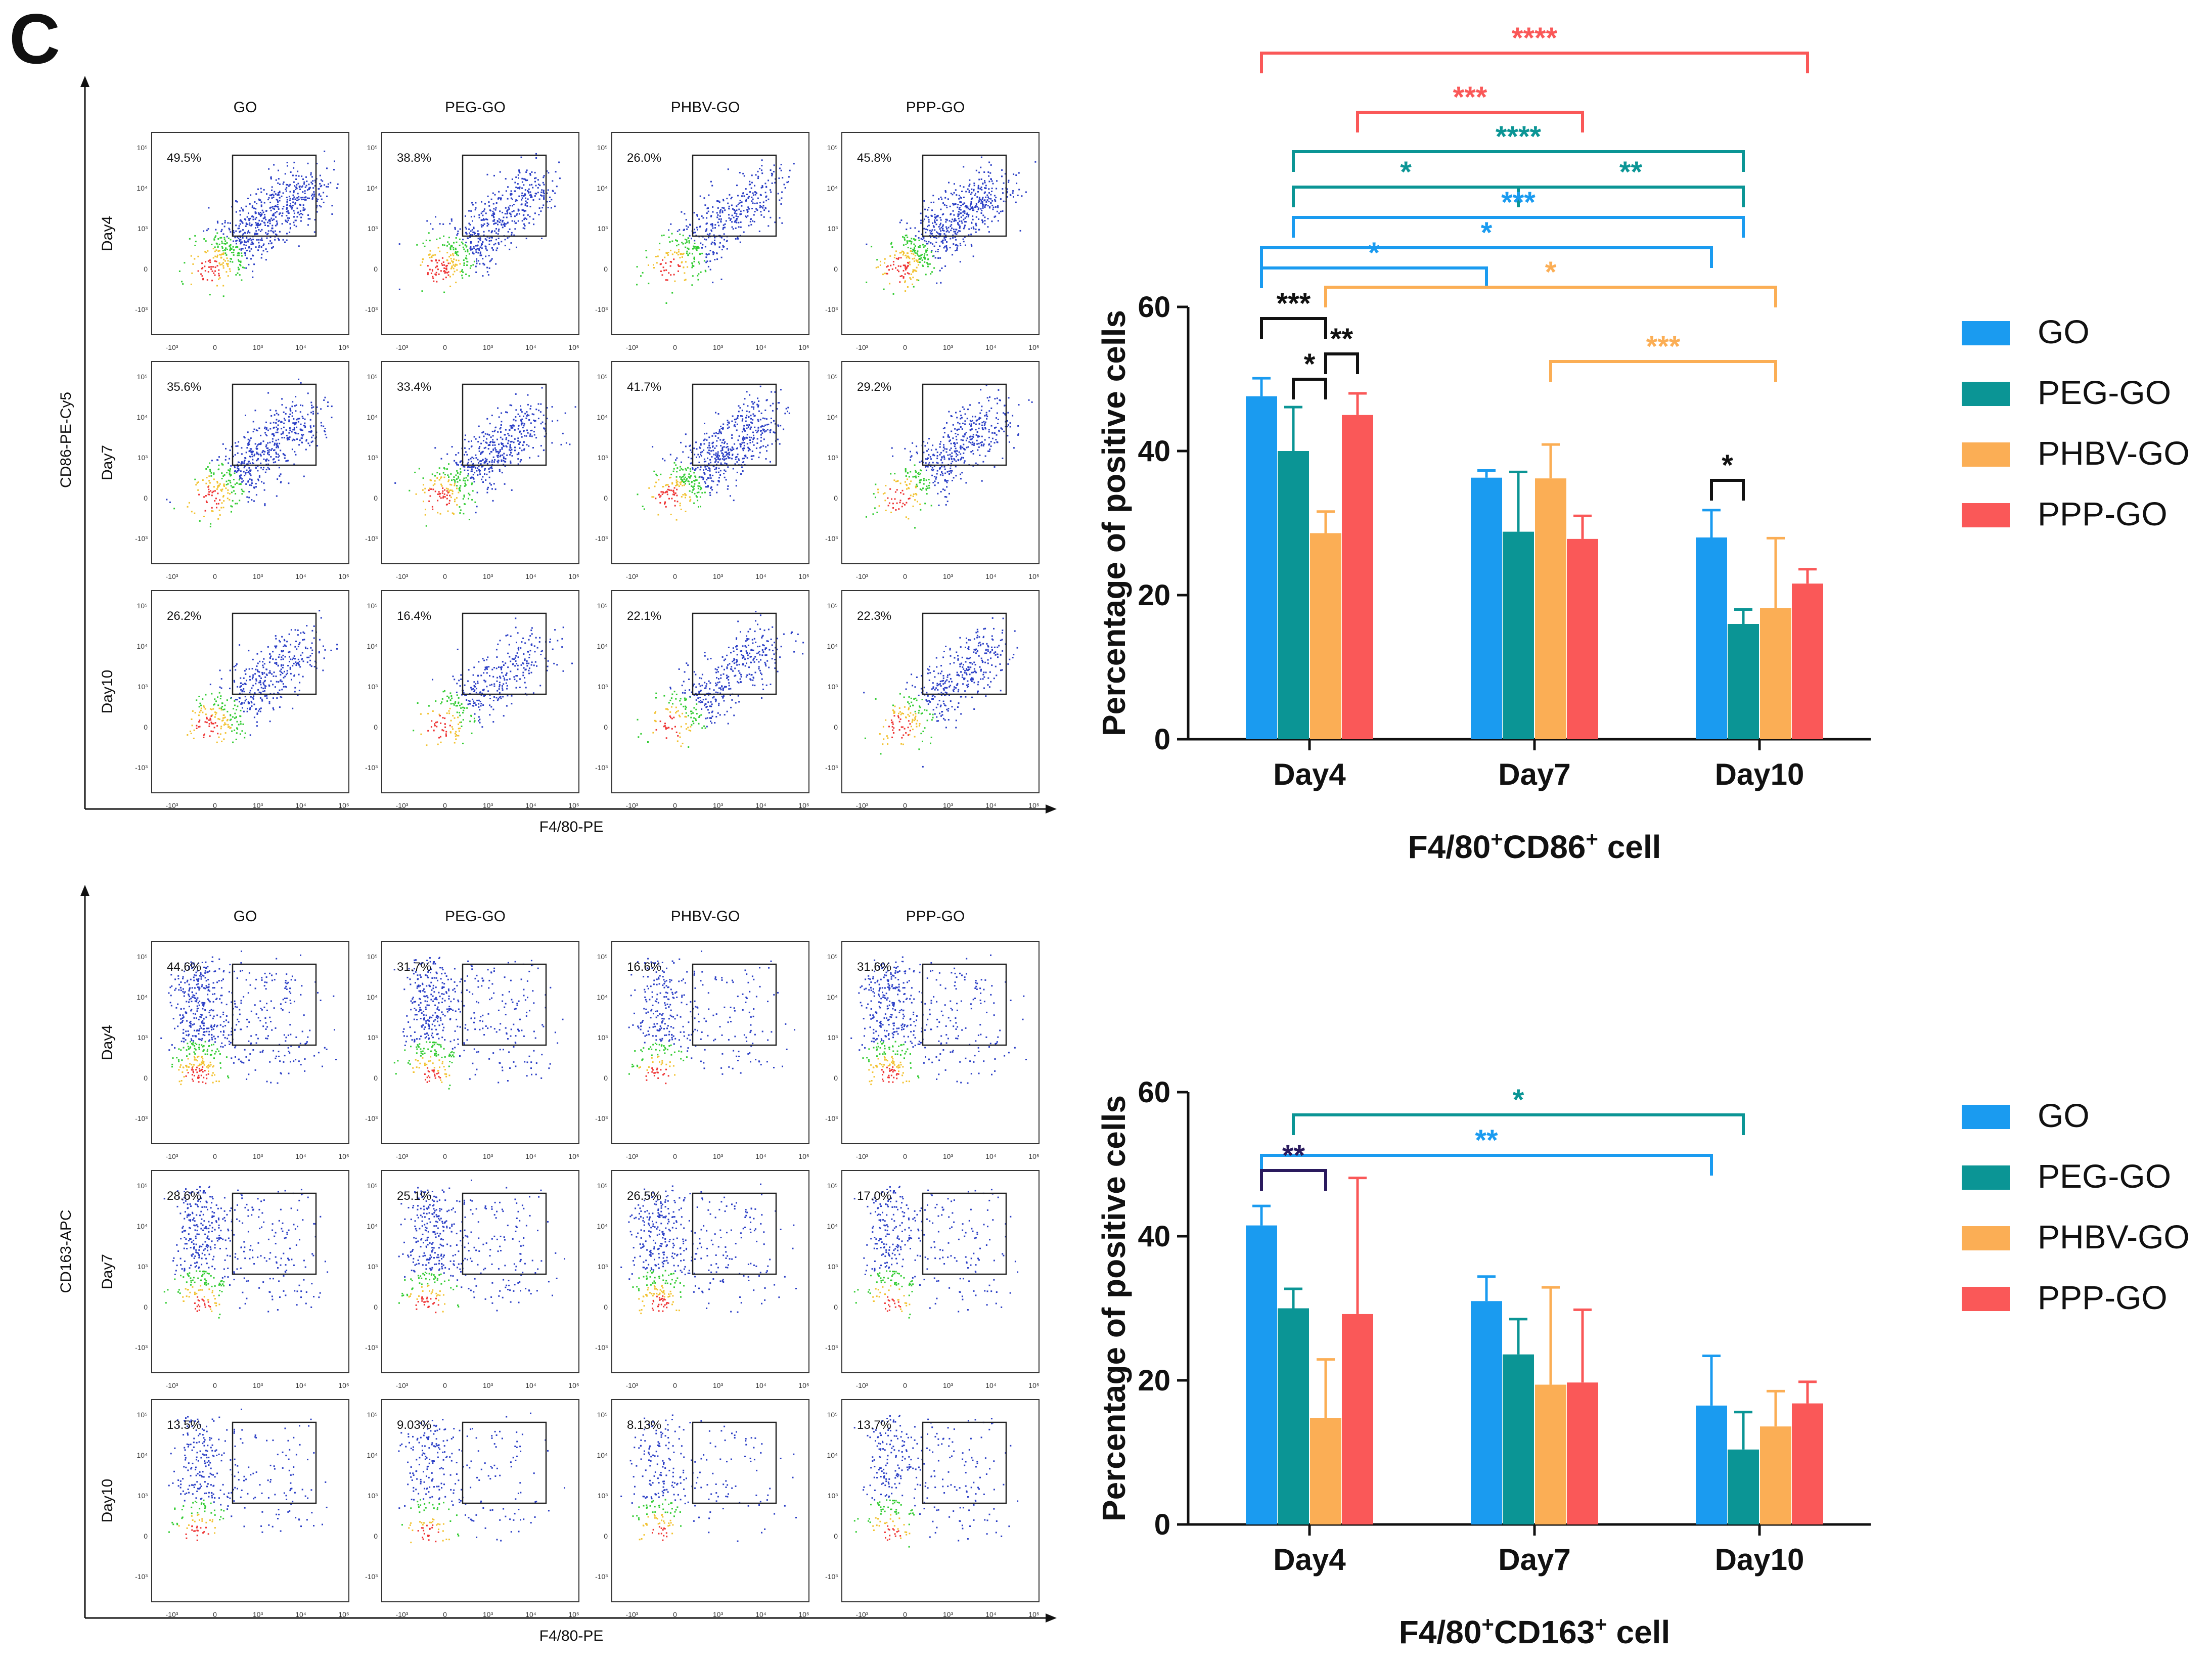 This screenshot has height=1664, width=2212. Describe the element at coordinates (2104, 1176) in the screenshot. I see `legend-label: PEG-GO` at that location.